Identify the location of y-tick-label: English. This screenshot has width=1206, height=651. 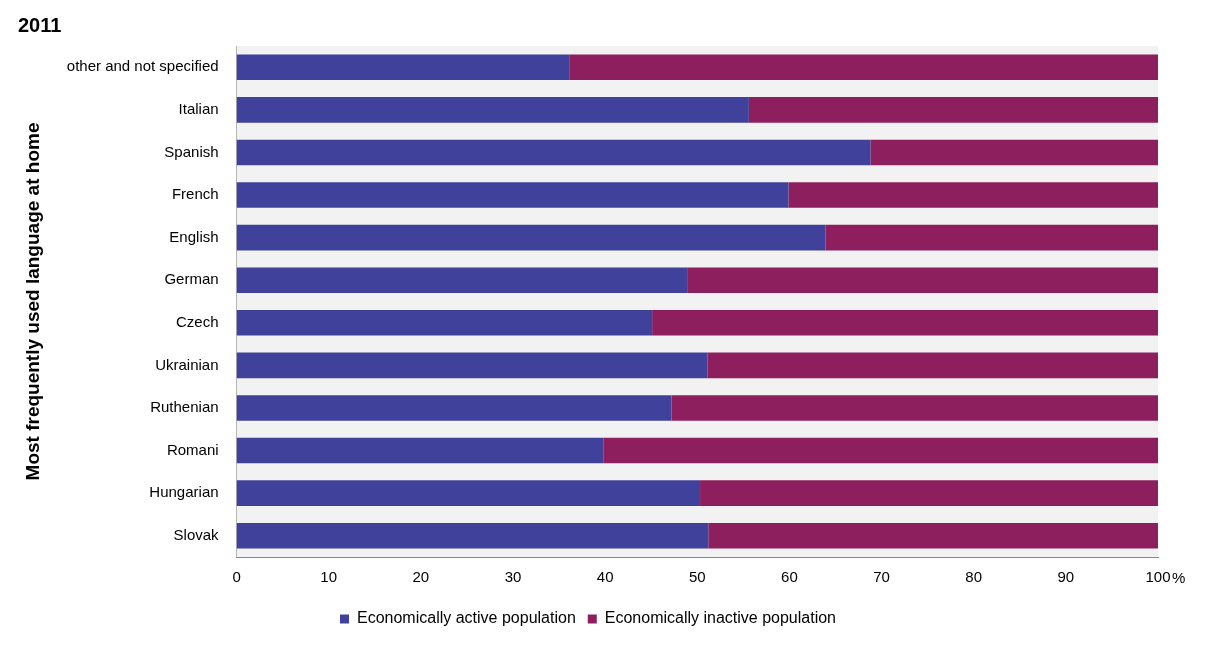
(194, 236).